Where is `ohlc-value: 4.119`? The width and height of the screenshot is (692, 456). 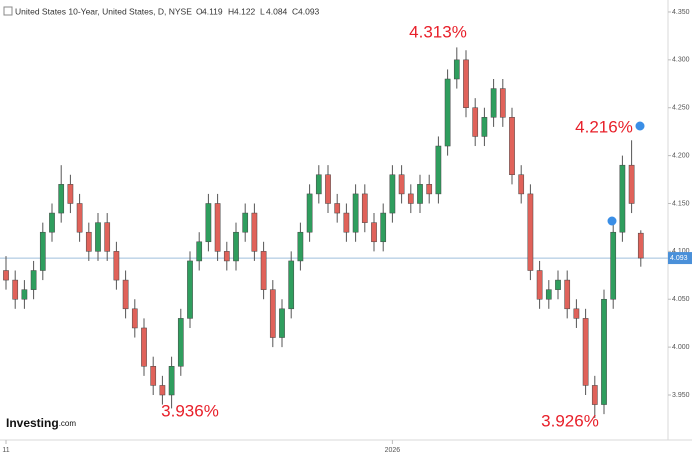 ohlc-value: 4.119 is located at coordinates (212, 11).